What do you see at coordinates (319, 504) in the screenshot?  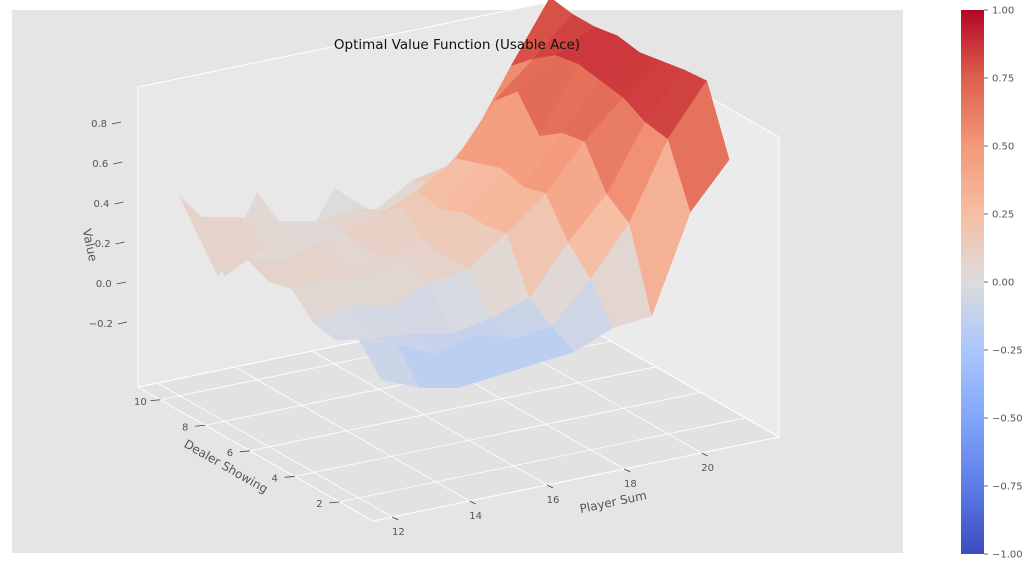 I see `y-tick-label: 2` at bounding box center [319, 504].